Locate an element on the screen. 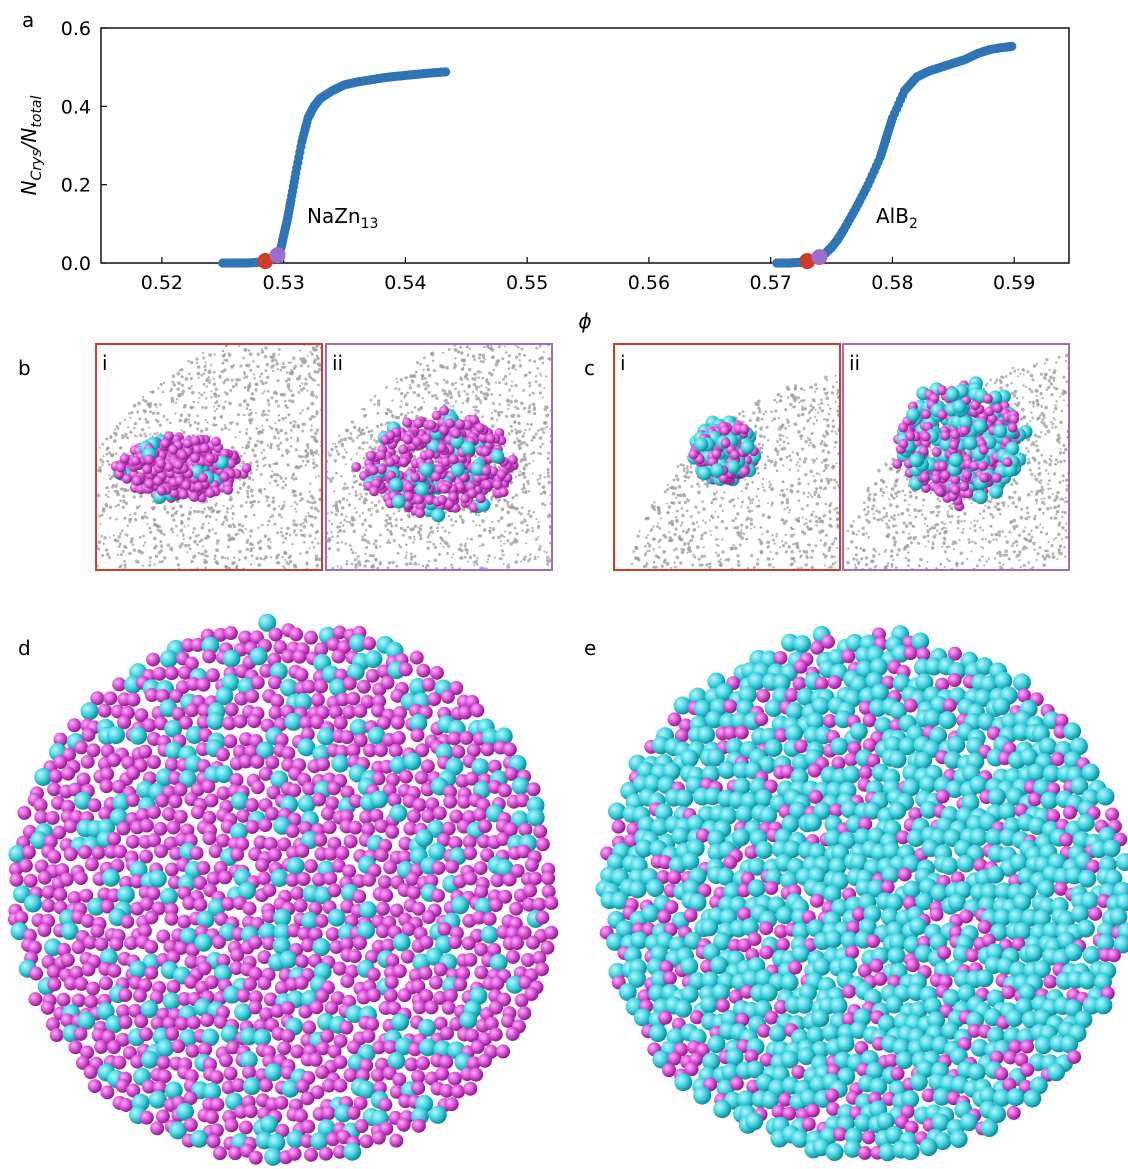  y-tick-label: 0.6 is located at coordinates (76, 29).